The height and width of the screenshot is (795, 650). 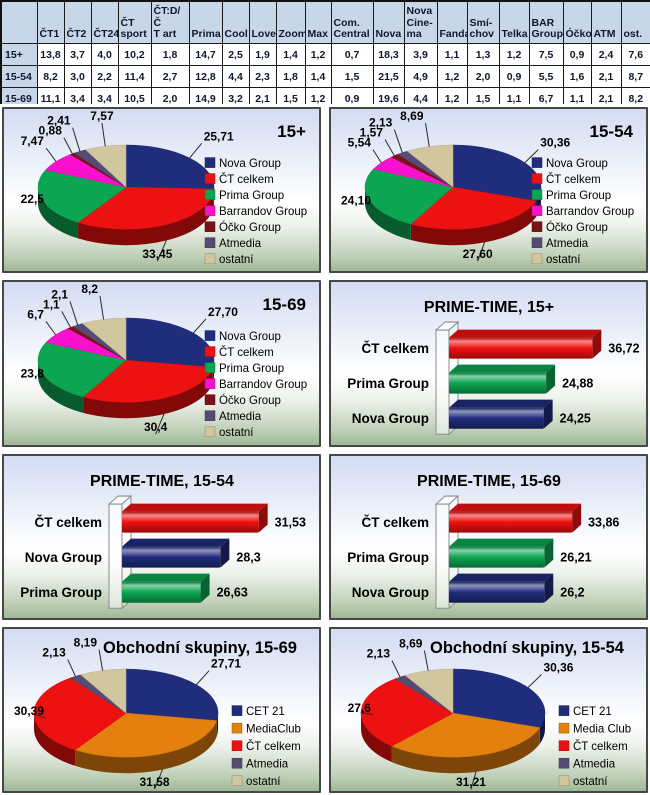 What do you see at coordinates (59, 295) in the screenshot?
I see `pie-value-label: 2,1` at bounding box center [59, 295].